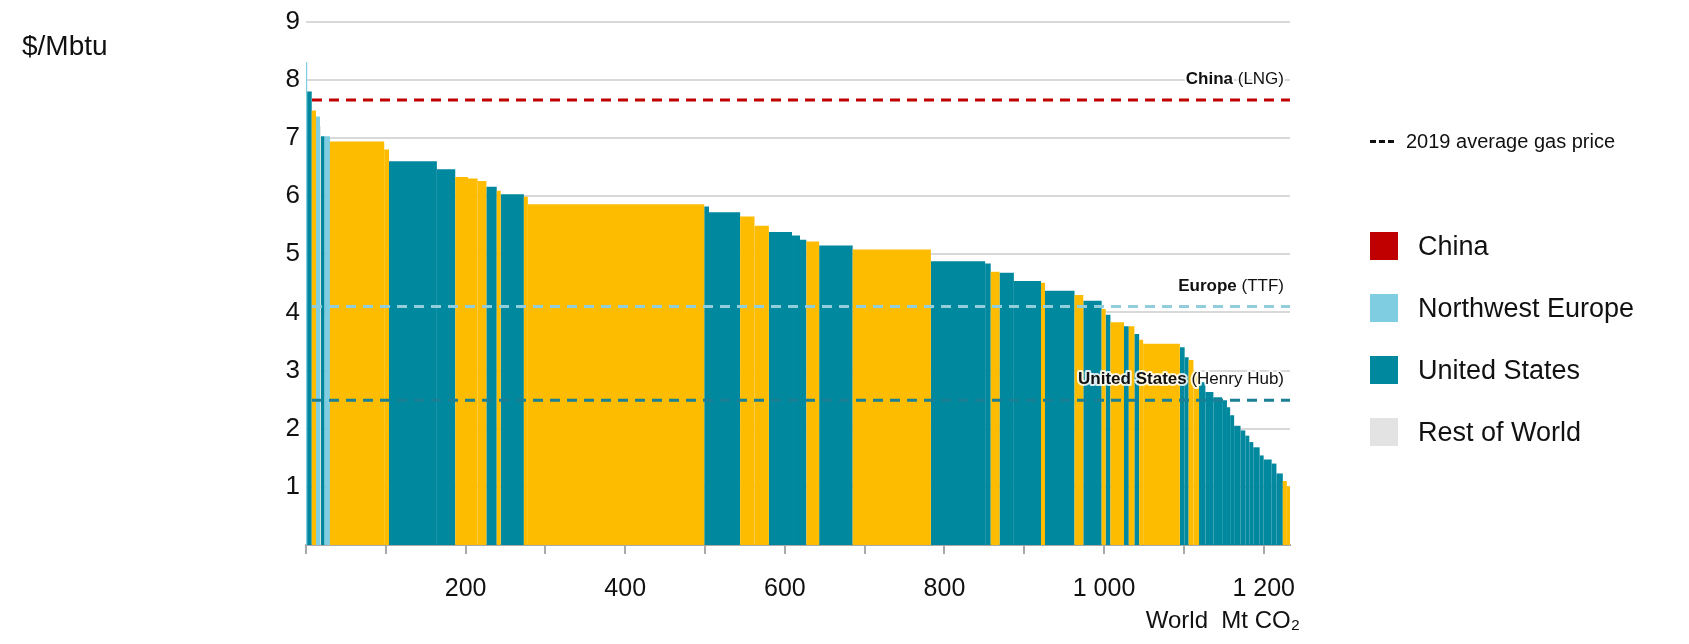 The image size is (1689, 644). What do you see at coordinates (1222, 619) in the screenshot?
I see `x-axis-title: World Mt CO₂` at bounding box center [1222, 619].